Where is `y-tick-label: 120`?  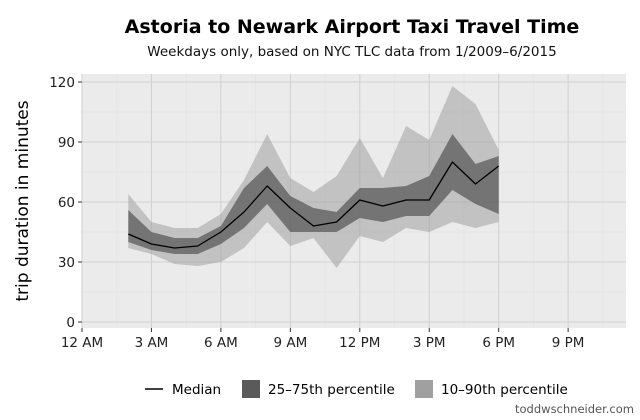
y-tick-label: 120 is located at coordinates (62, 83).